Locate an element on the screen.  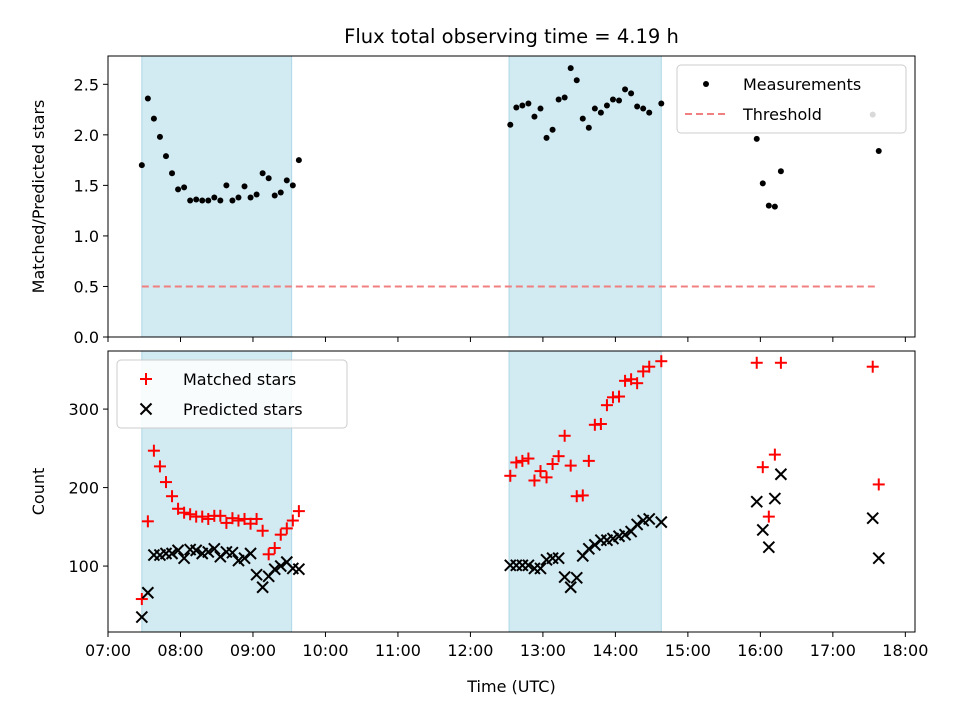
x-axis-label: Time (UTC) is located at coordinates (510, 686).